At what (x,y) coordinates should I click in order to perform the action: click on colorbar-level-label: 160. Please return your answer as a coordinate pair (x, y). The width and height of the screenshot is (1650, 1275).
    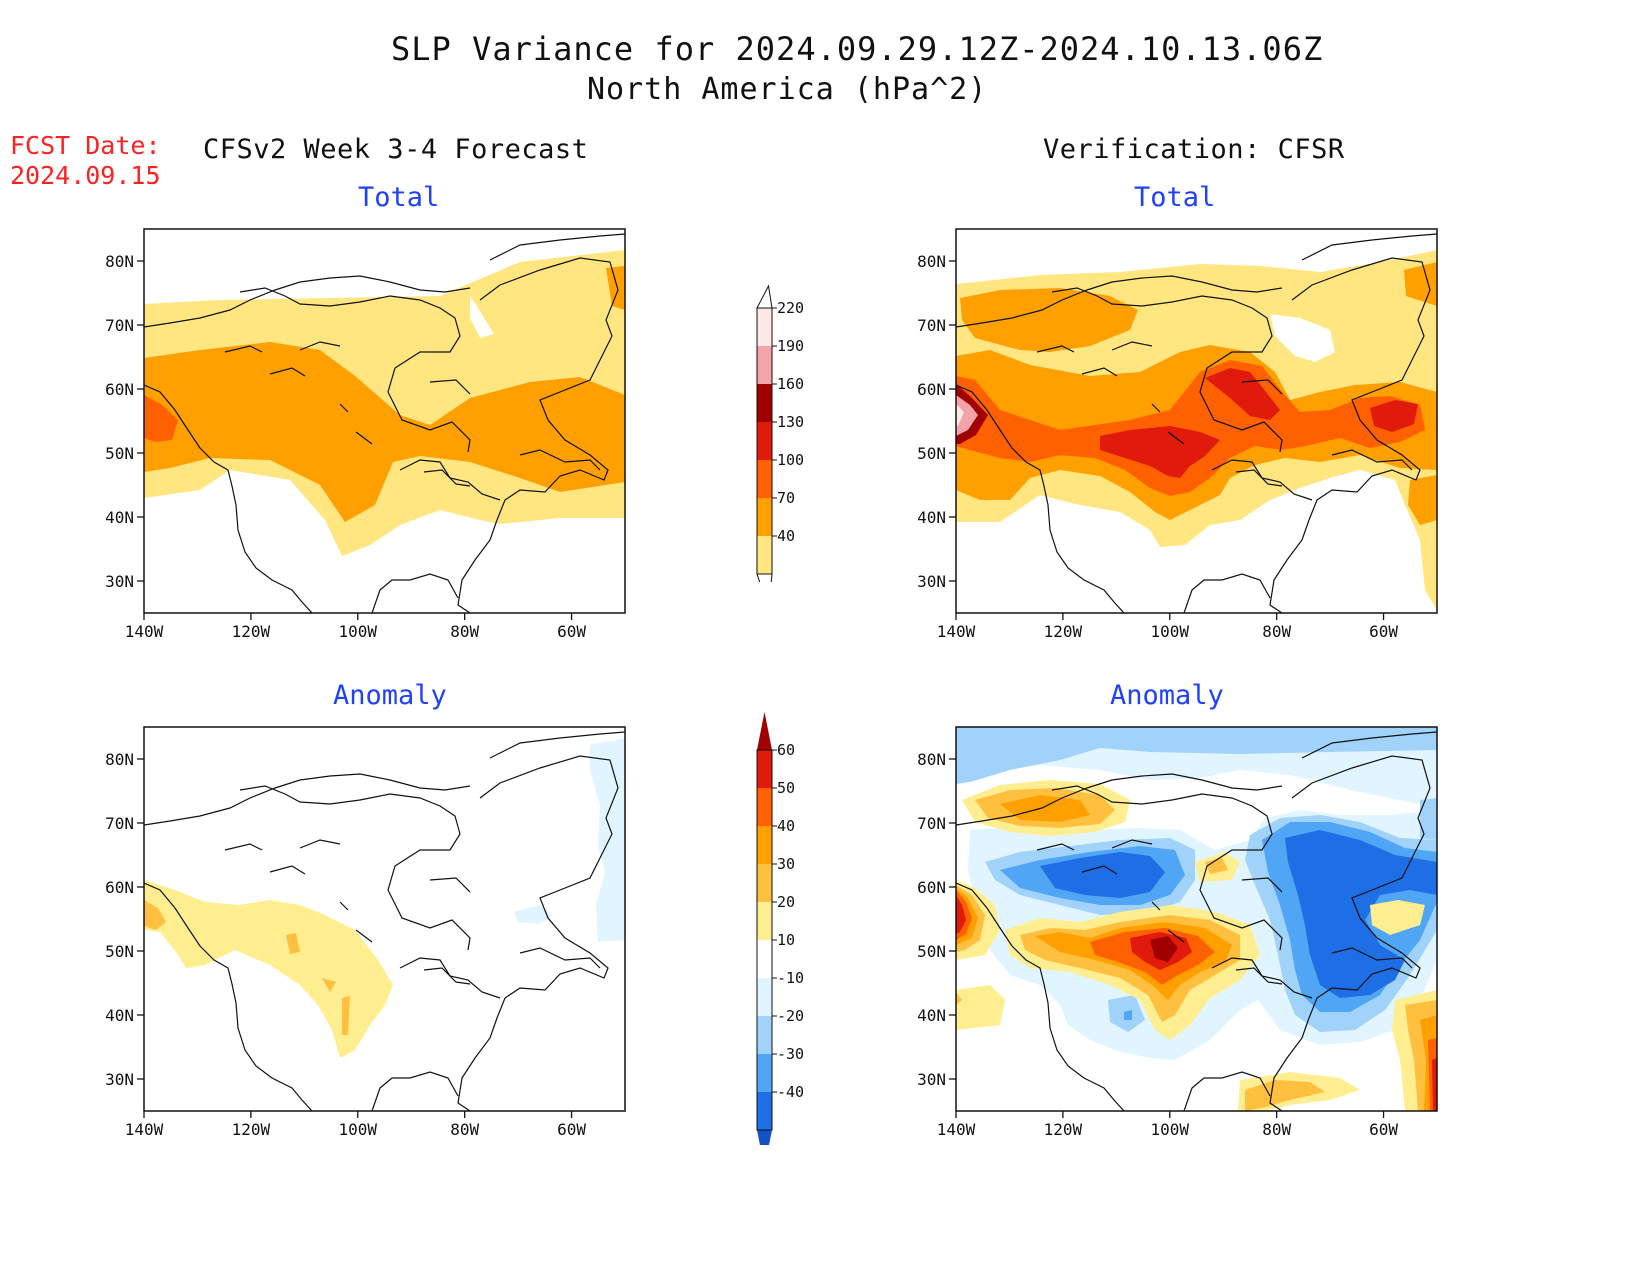
    Looking at the image, I should click on (790, 384).